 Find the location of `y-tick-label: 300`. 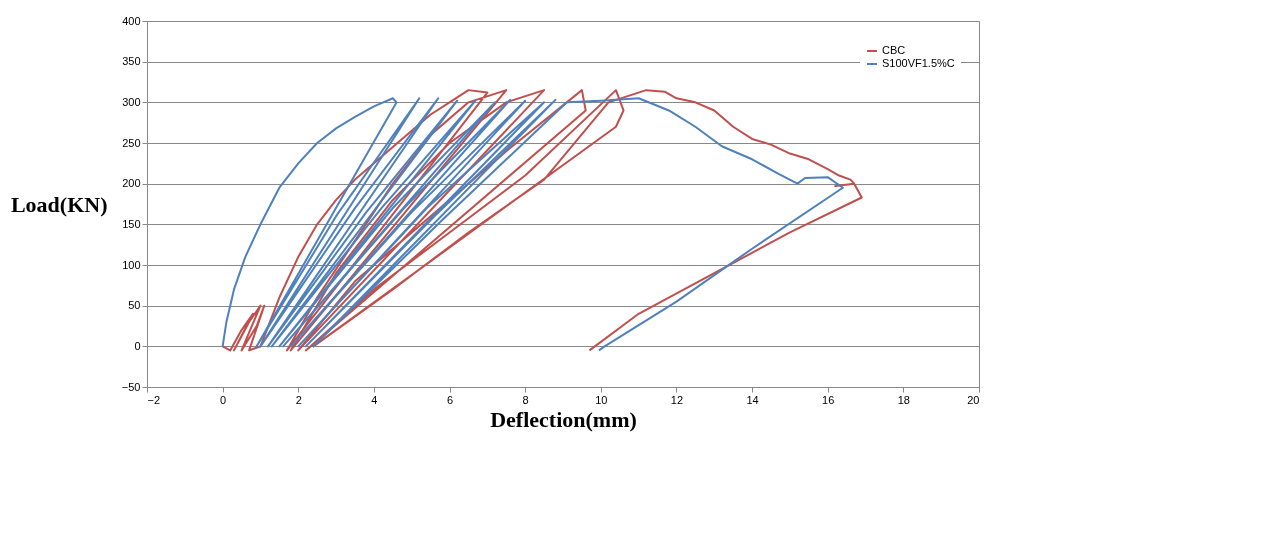

y-tick-label: 300 is located at coordinates (131, 101).